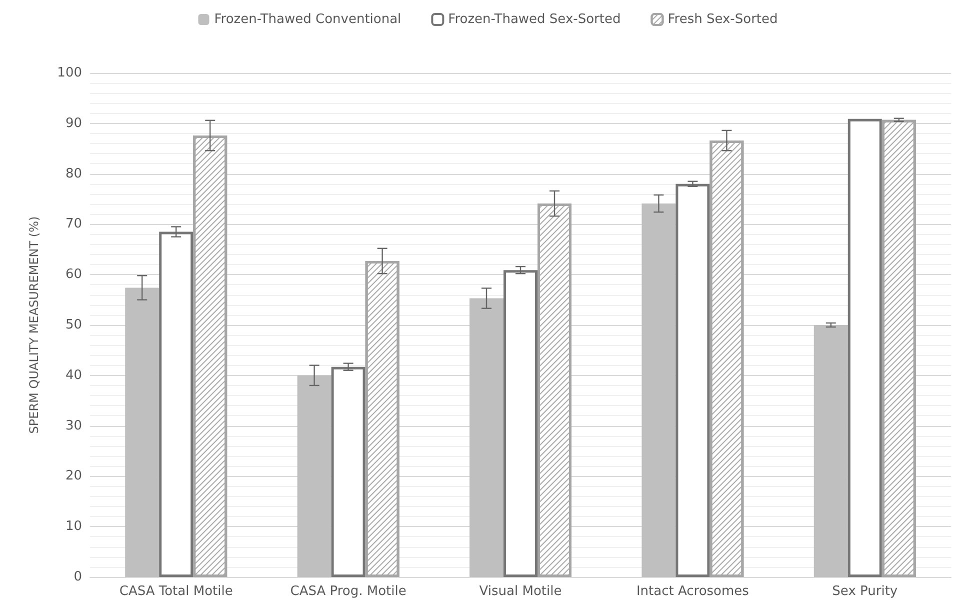 This screenshot has width=976, height=615. Describe the element at coordinates (73, 274) in the screenshot. I see `y-tick-label: 60` at that location.